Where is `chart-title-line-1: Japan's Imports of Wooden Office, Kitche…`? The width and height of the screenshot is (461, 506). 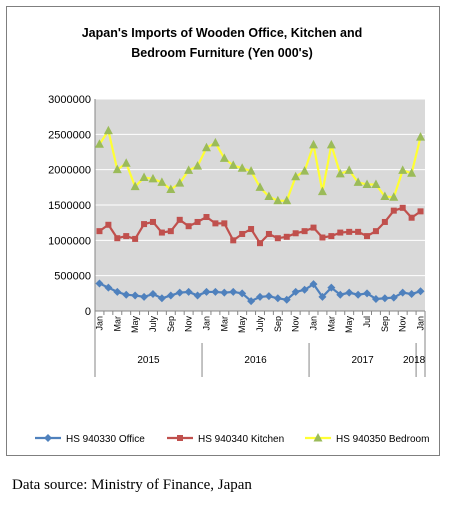 chart-title-line-1: Japan's Imports of Wooden Office, Kitche… is located at coordinates (222, 33).